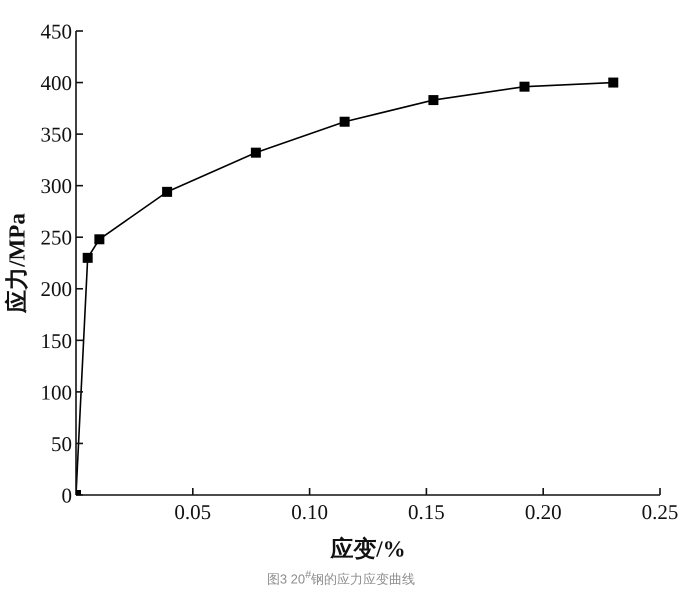 The height and width of the screenshot is (589, 682). I want to click on y-tick-label: 450, so click(56, 31).